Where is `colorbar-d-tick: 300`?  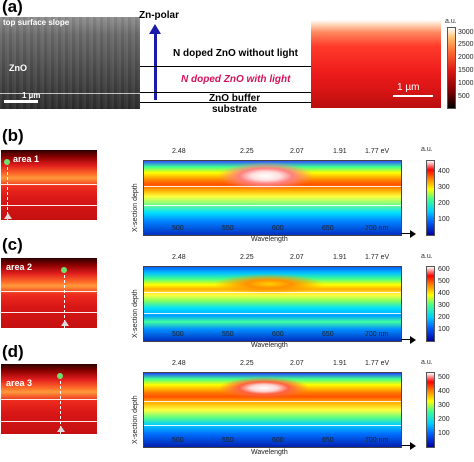 colorbar-d-tick: 300 is located at coordinates (444, 405).